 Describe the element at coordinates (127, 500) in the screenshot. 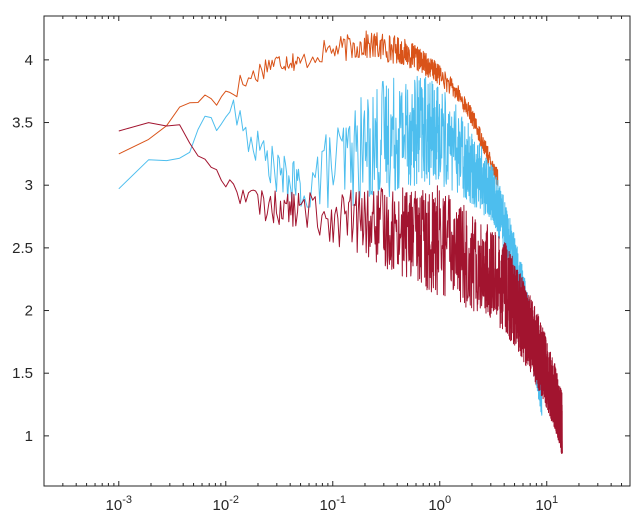

I see `x-tick-label-exponent: -3` at that location.